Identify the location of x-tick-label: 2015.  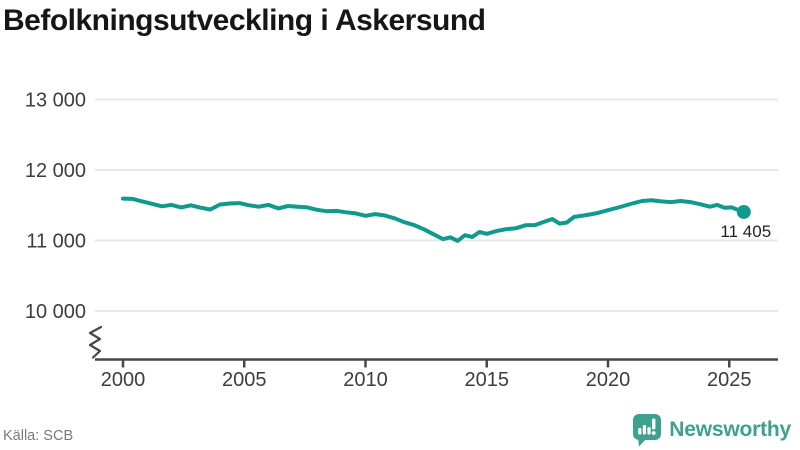
(487, 380).